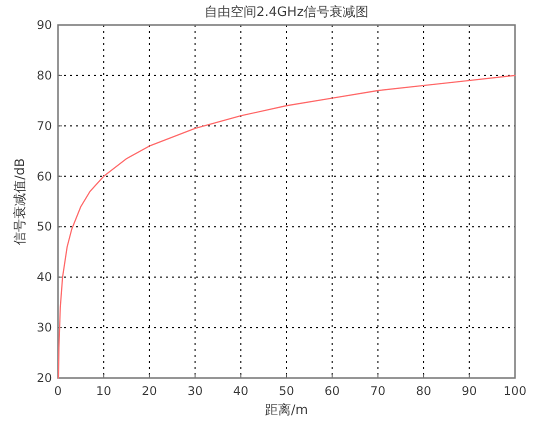  I want to click on chart-title: 自由空间2.4GHz信号衰减图, so click(286, 12).